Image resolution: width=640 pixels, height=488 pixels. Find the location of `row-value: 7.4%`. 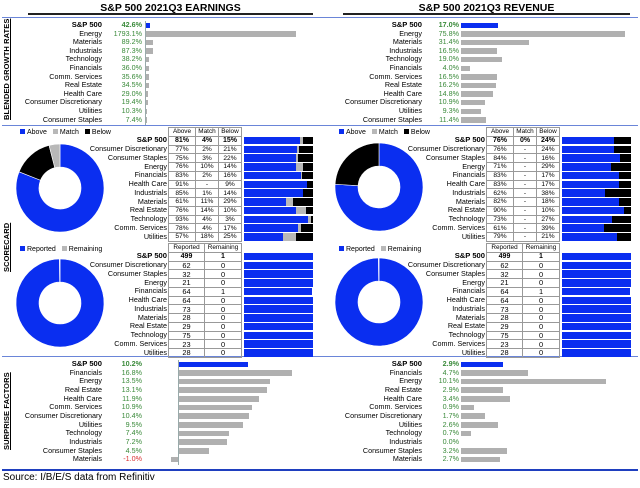

row-value: 7.4% is located at coordinates (133, 433).